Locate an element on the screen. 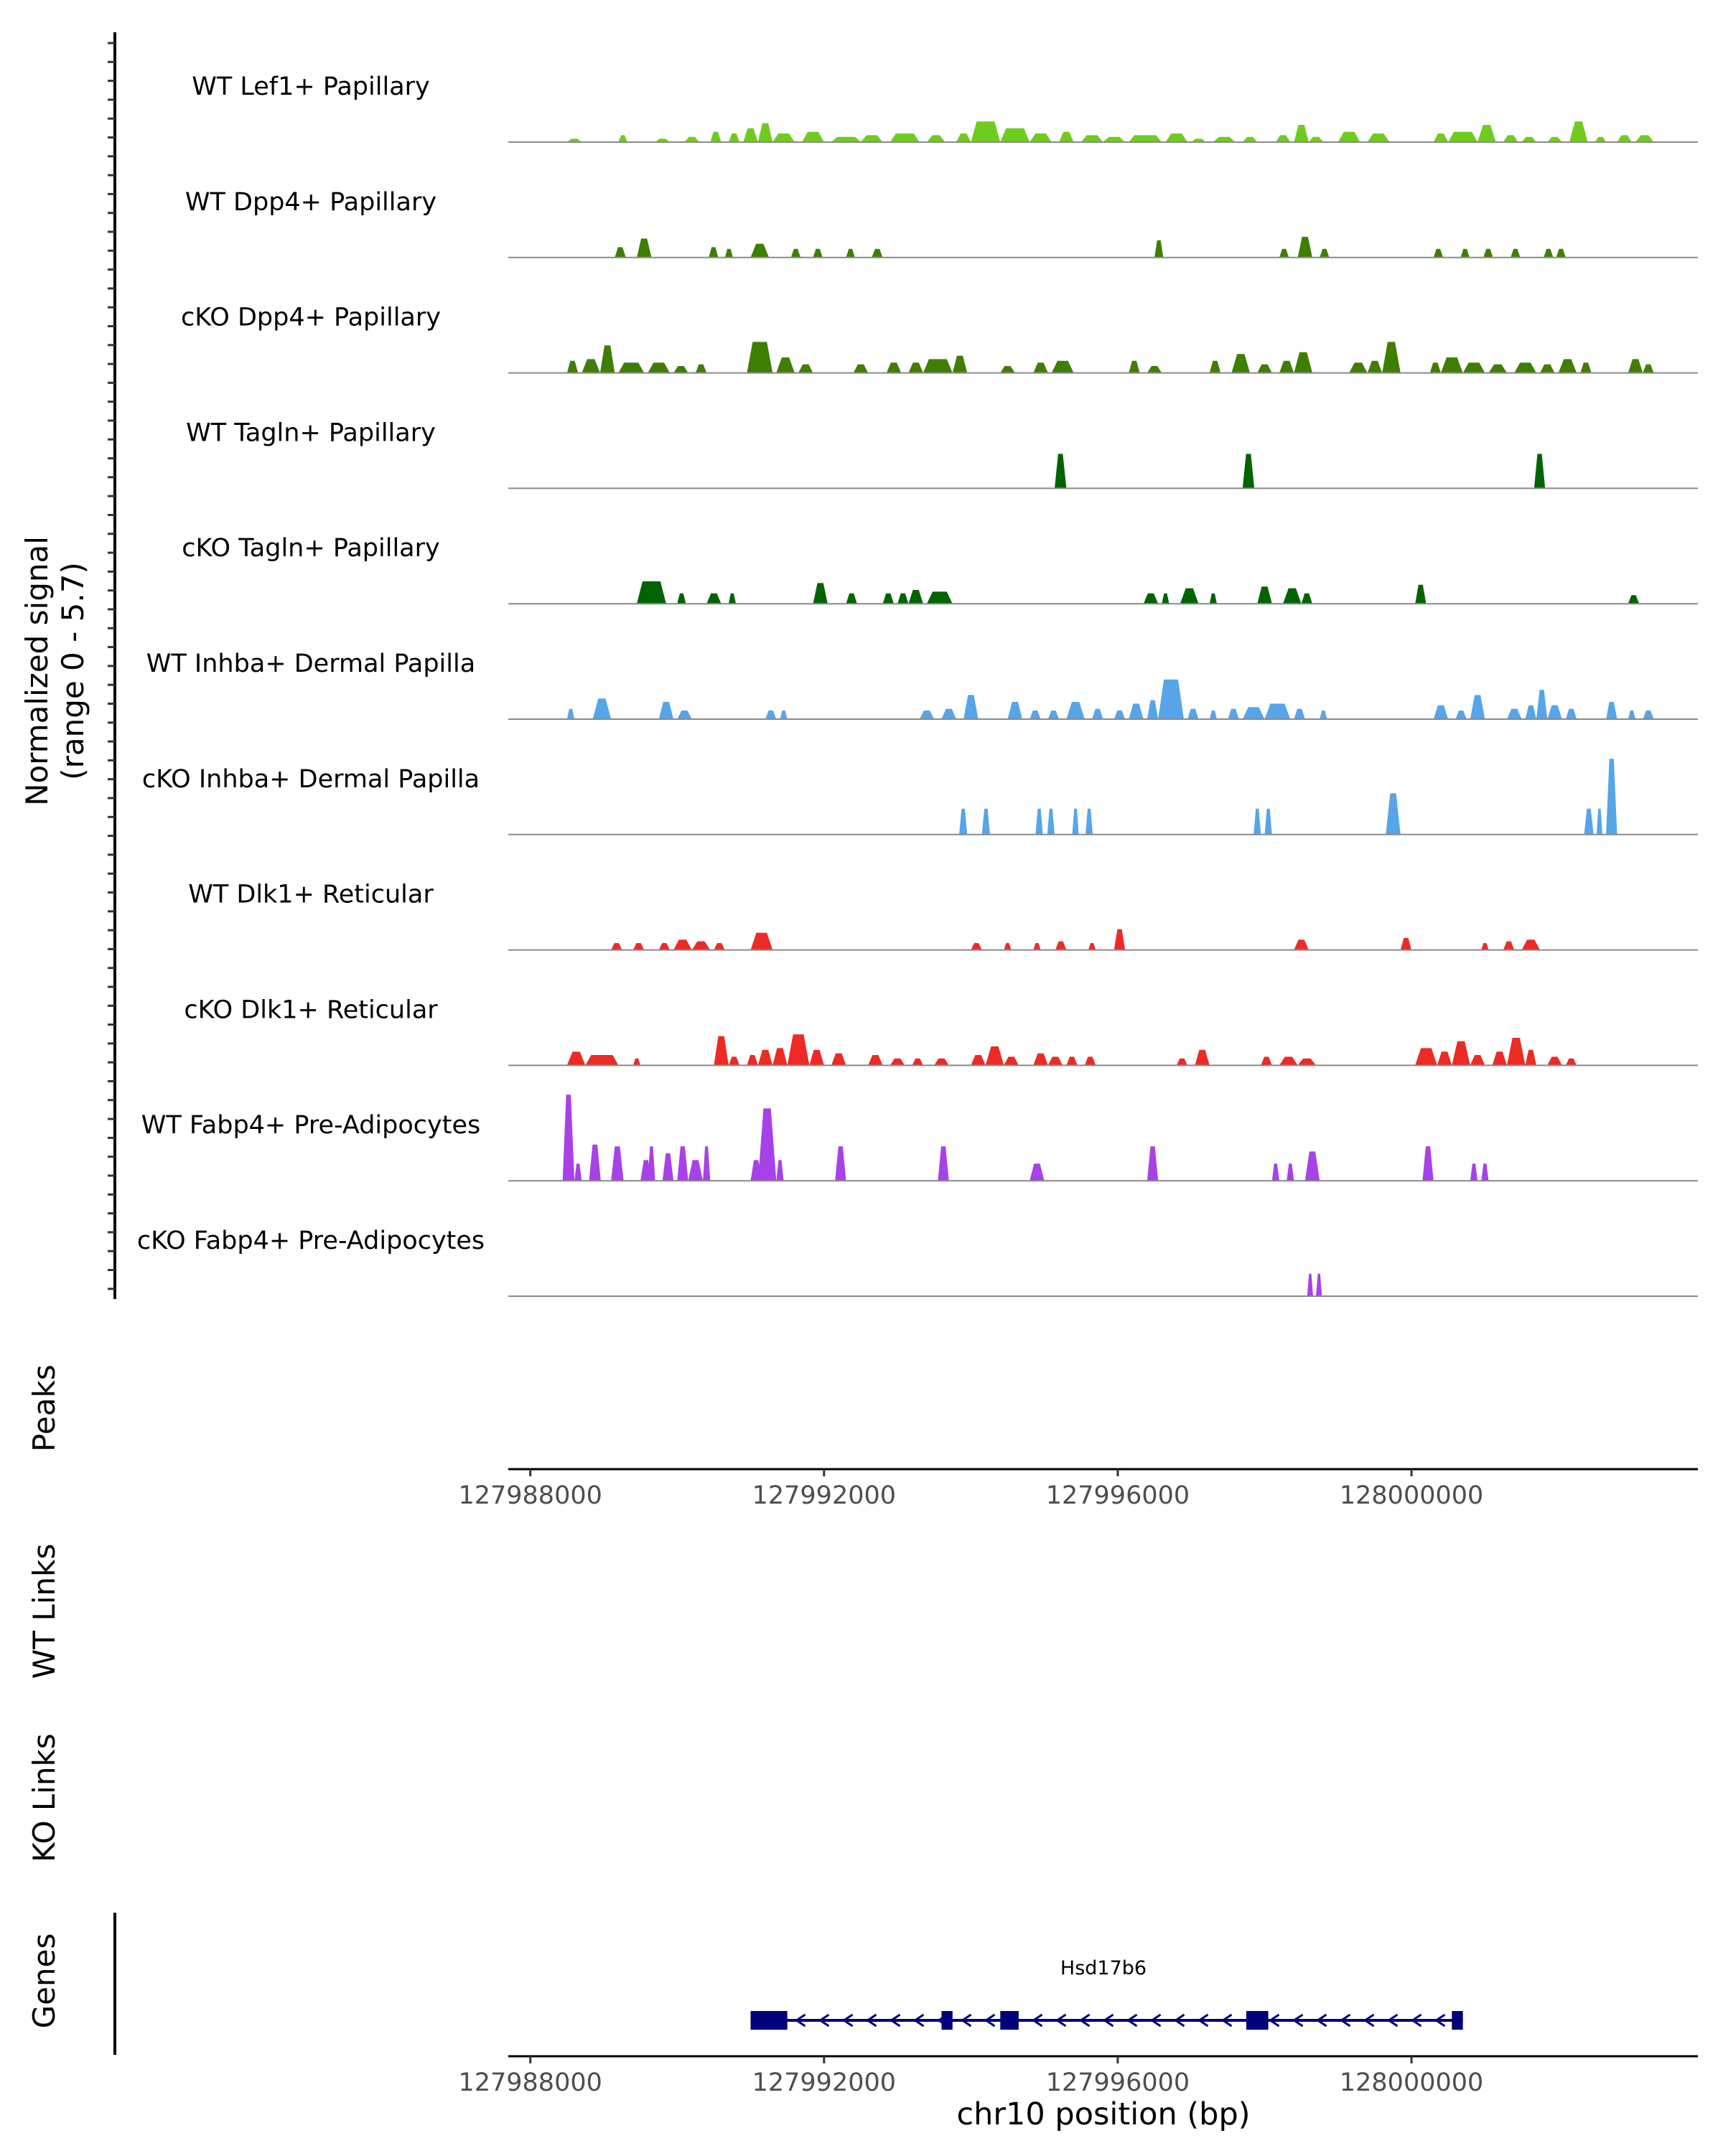 The height and width of the screenshot is (2156, 1723). ko-links-label: KO Links is located at coordinates (44, 1797).